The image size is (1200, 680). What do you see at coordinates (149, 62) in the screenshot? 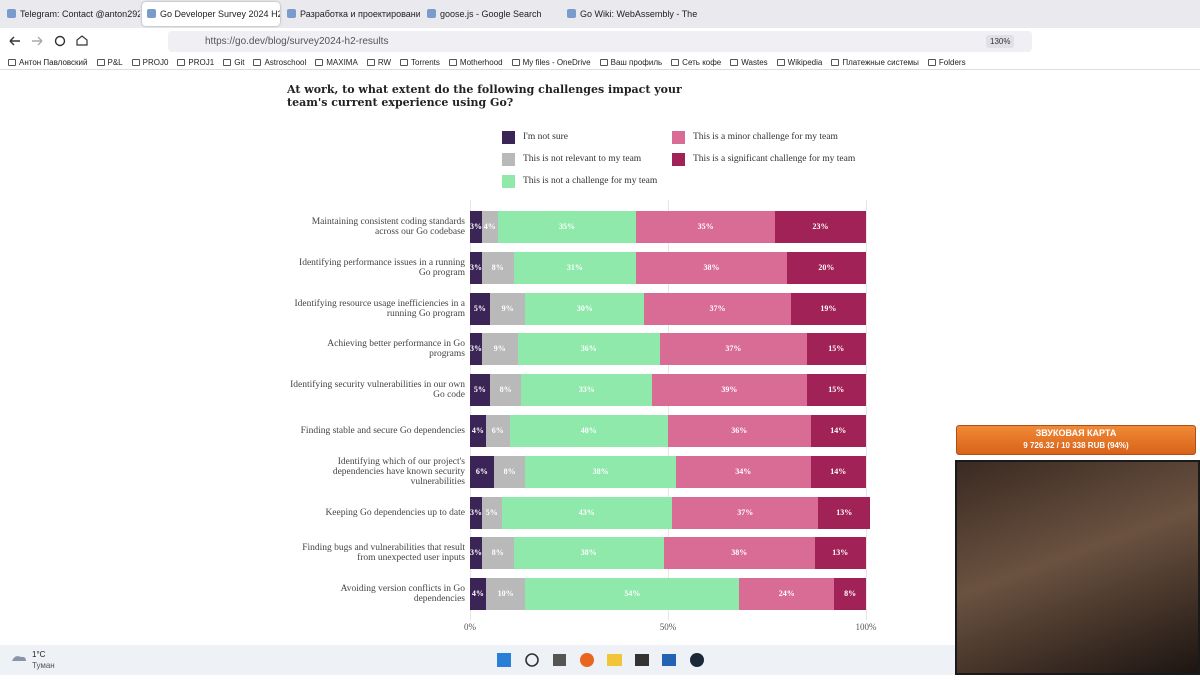
I see `bookmark: PROJ0` at bounding box center [149, 62].